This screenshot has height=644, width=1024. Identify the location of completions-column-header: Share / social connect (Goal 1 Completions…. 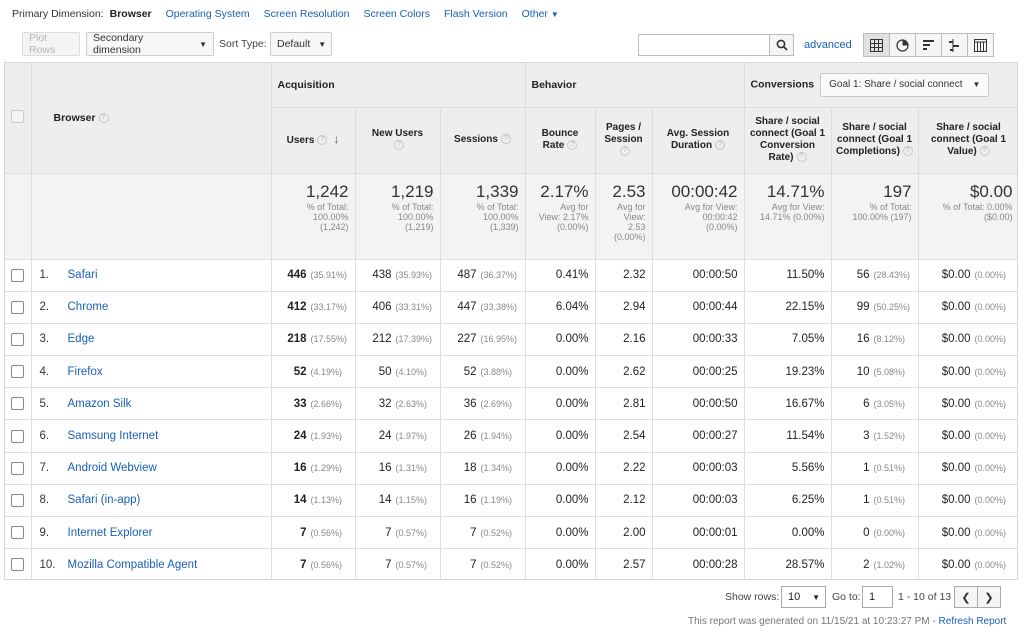
(875, 140).